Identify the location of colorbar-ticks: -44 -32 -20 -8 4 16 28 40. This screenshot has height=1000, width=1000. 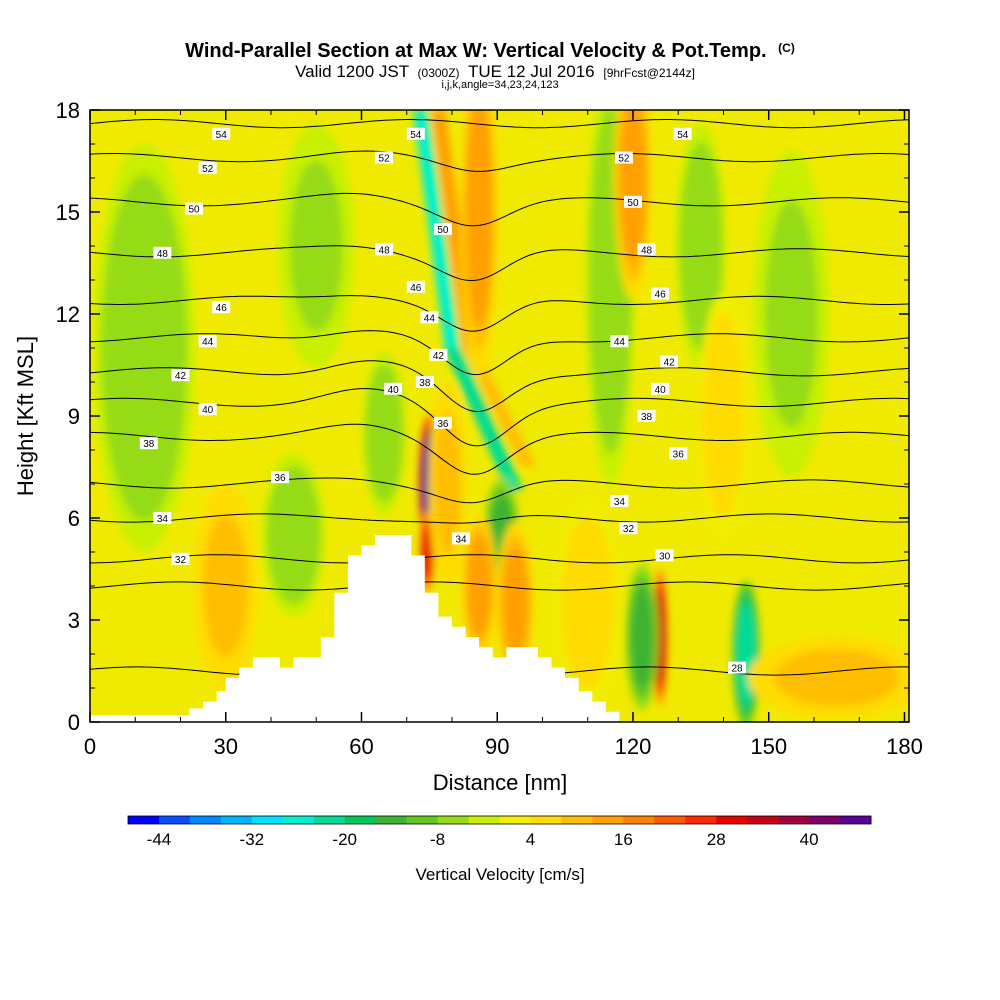
(483, 839).